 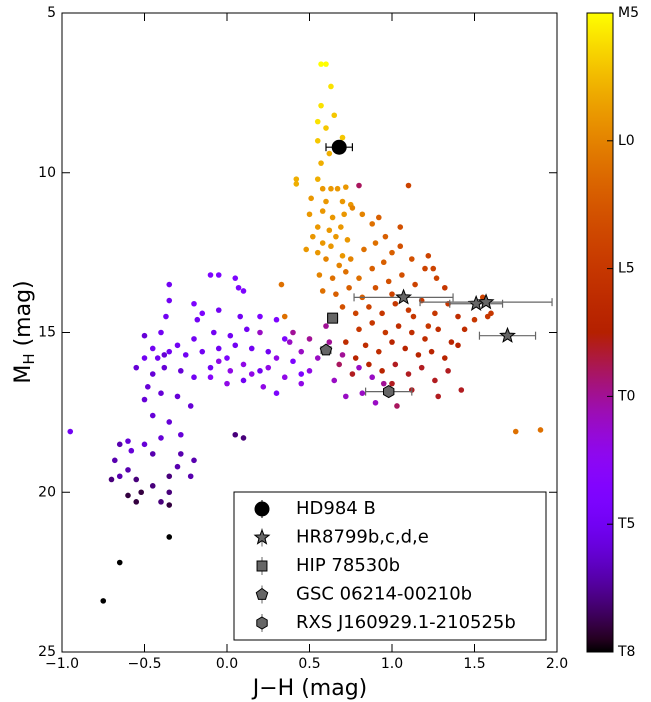 I want to click on colorbar-tick-label: T8, so click(x=626, y=652).